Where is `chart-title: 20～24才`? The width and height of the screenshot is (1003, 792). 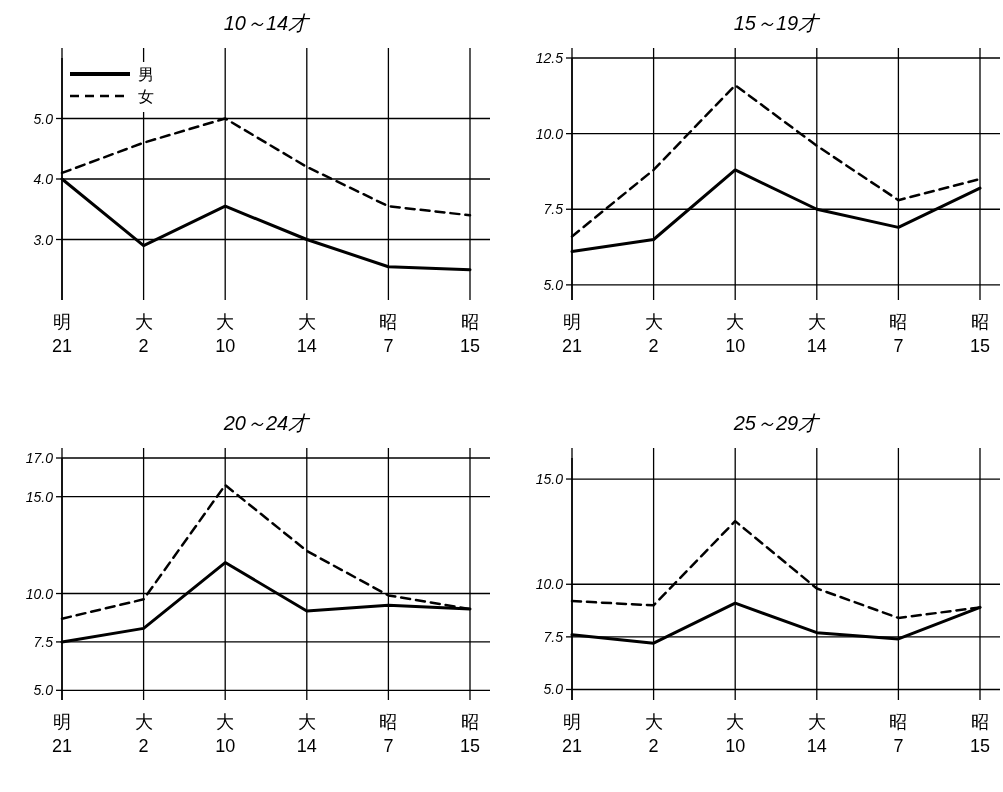
chart-title: 20～24才 is located at coordinates (267, 423).